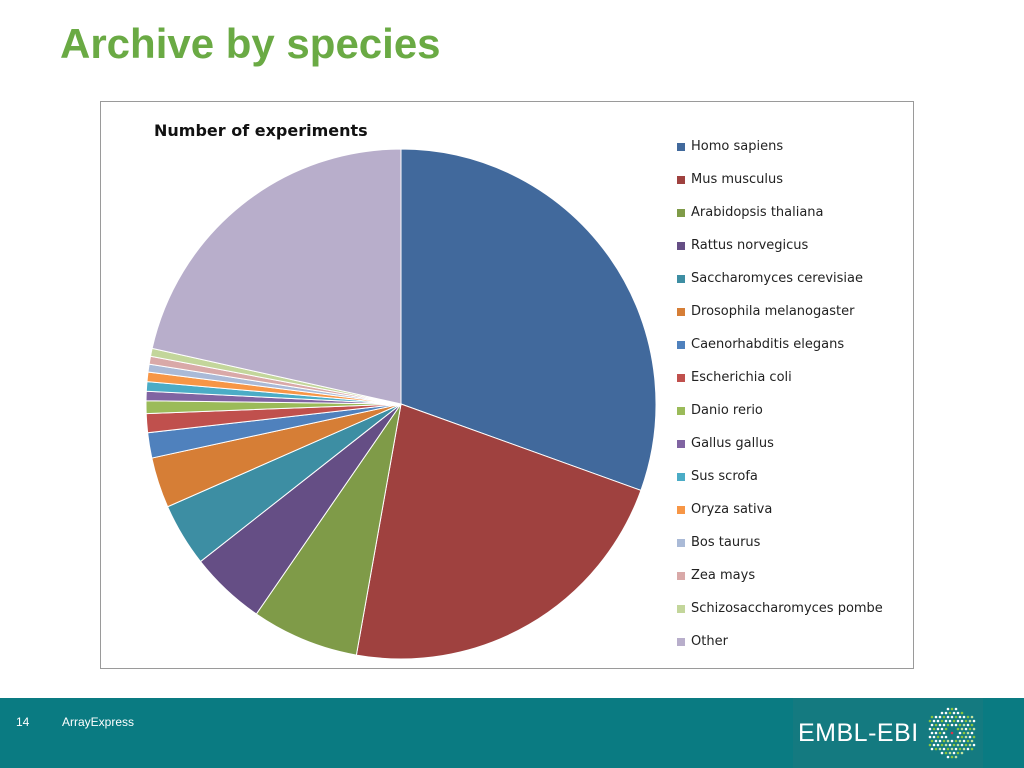 The width and height of the screenshot is (1024, 768). I want to click on legend-label: Saccharomyces cerevisiae, so click(777, 278).